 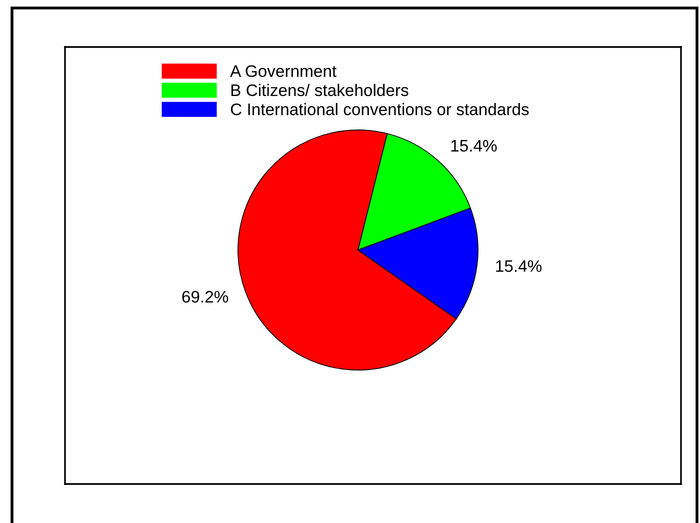 I want to click on data-label: 69.2%, so click(x=205, y=296).